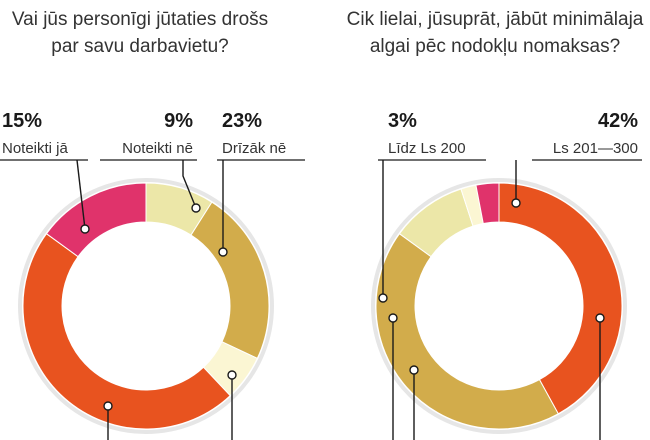 This screenshot has width=650, height=440. What do you see at coordinates (242, 121) in the screenshot?
I see `chart1-pct-drizak-ne: 23%` at bounding box center [242, 121].